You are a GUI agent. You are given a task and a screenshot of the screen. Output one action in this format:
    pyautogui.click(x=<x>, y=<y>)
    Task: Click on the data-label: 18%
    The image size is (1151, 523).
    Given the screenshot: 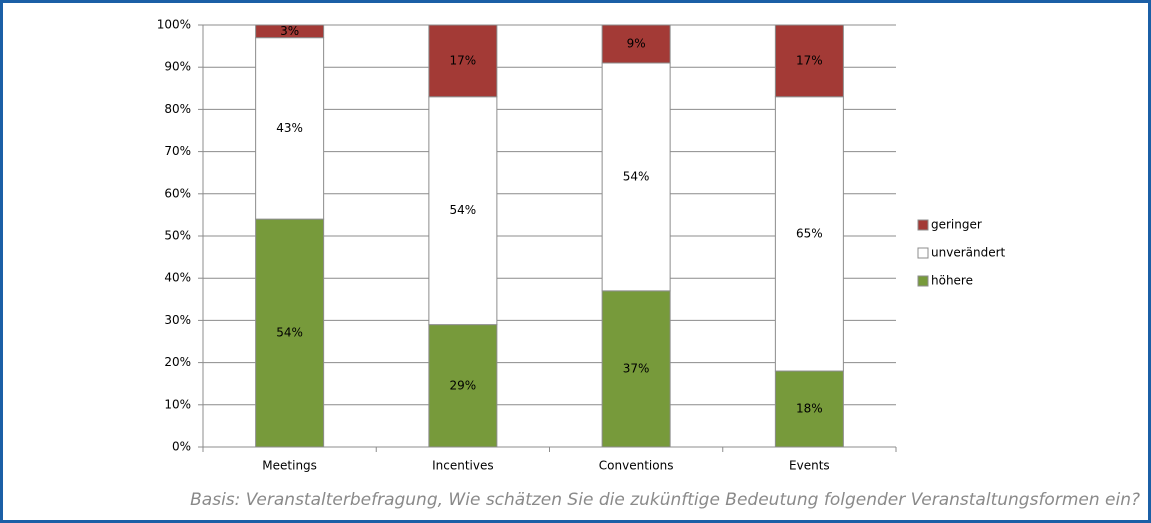 What is the action you would take?
    pyautogui.click(x=809, y=409)
    